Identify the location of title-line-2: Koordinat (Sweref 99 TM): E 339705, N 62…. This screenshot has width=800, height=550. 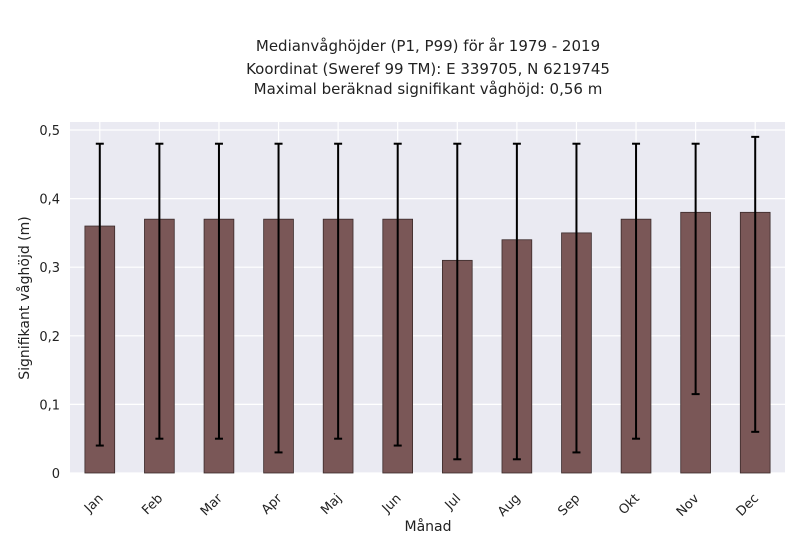
(428, 69).